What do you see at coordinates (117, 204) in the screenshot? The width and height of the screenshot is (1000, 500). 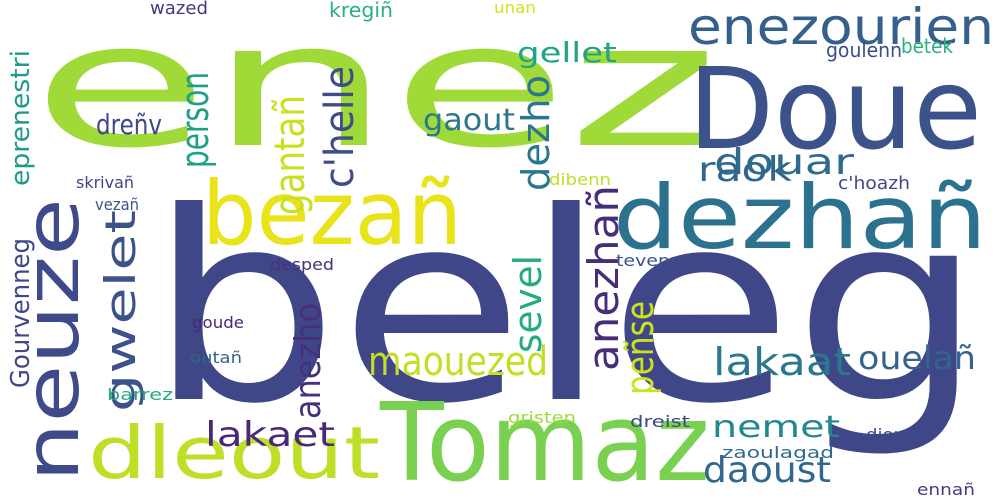 I see `word-vezañ: vezañ` at bounding box center [117, 204].